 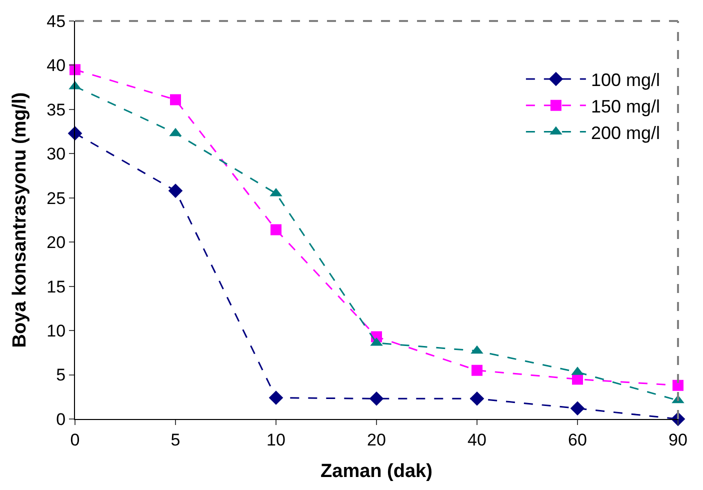 I want to click on legend-label: 100 mg/l, so click(x=625, y=80).